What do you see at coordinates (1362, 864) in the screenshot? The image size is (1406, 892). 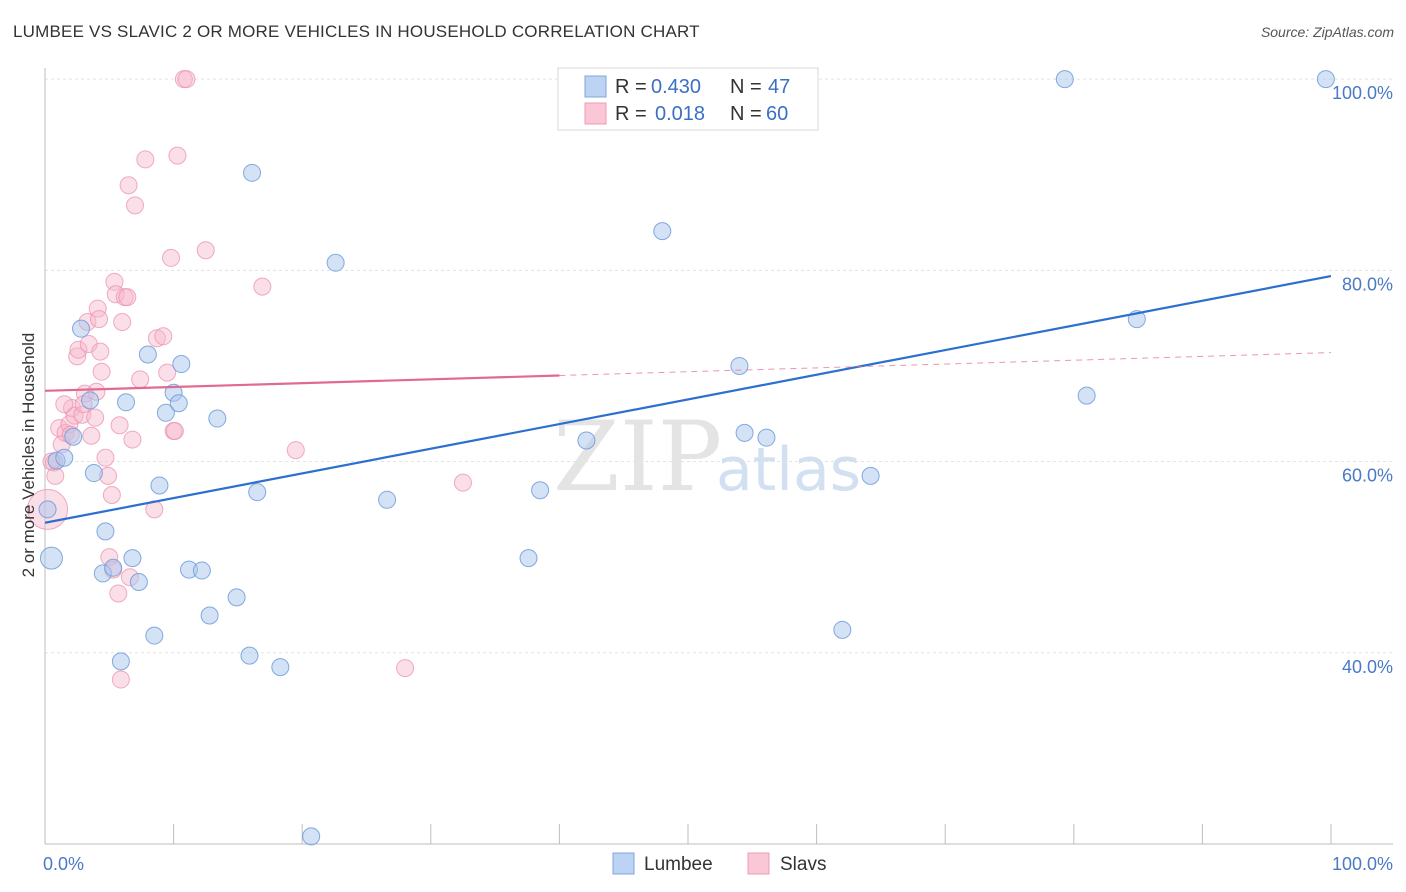 I see `x-tick-label: 100.0%` at bounding box center [1362, 864].